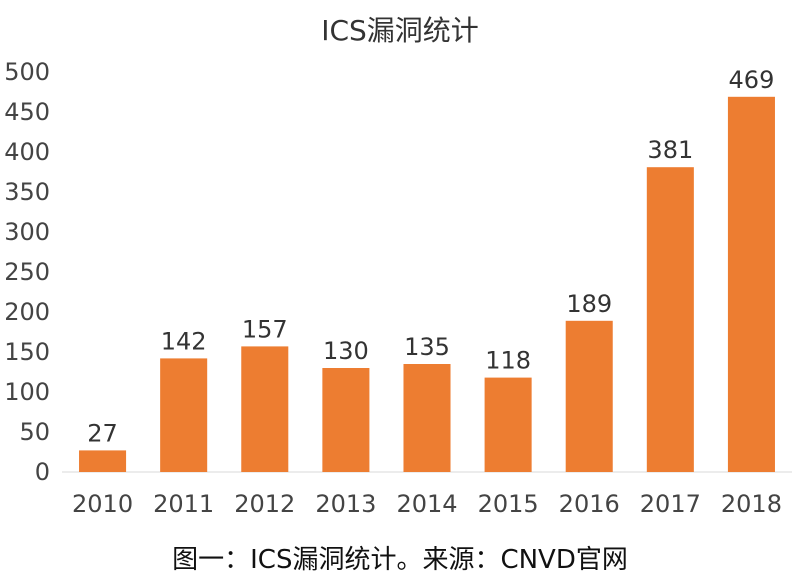  I want to click on y-tick-label: 100, so click(27, 392).